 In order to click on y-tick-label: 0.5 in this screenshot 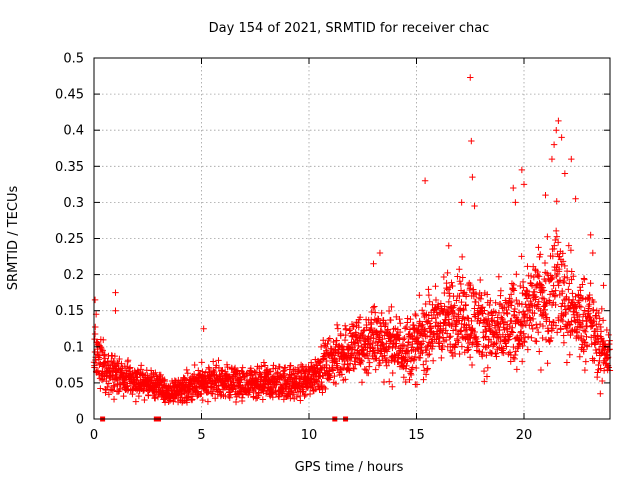, I will do `click(73, 59)`.